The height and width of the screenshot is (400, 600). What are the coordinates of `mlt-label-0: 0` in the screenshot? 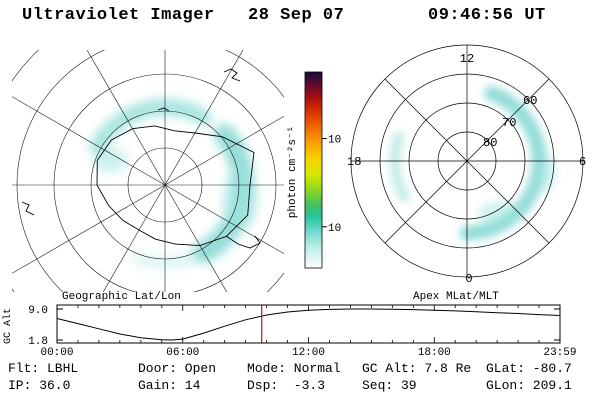 It's located at (468, 279).